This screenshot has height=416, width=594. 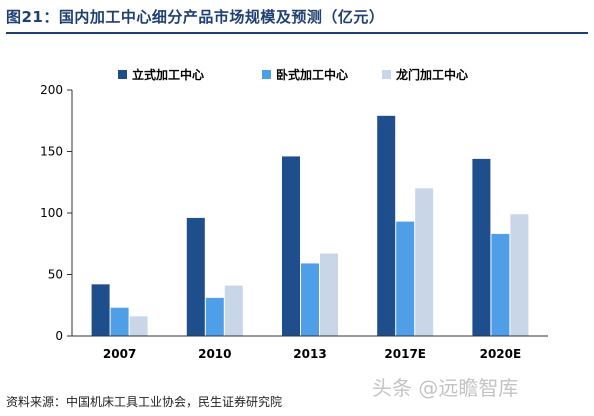 What do you see at coordinates (432, 74) in the screenshot?
I see `legend-label: 龙门加工中心` at bounding box center [432, 74].